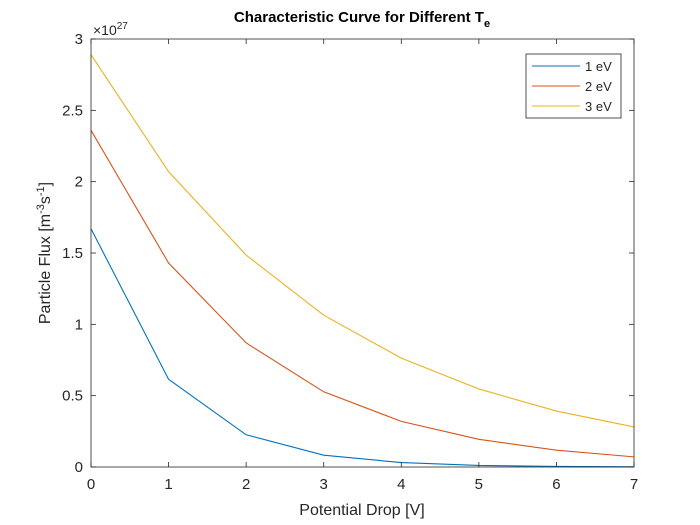 The width and height of the screenshot is (700, 525). I want to click on y-label-sup1: -3, so click(41, 209).